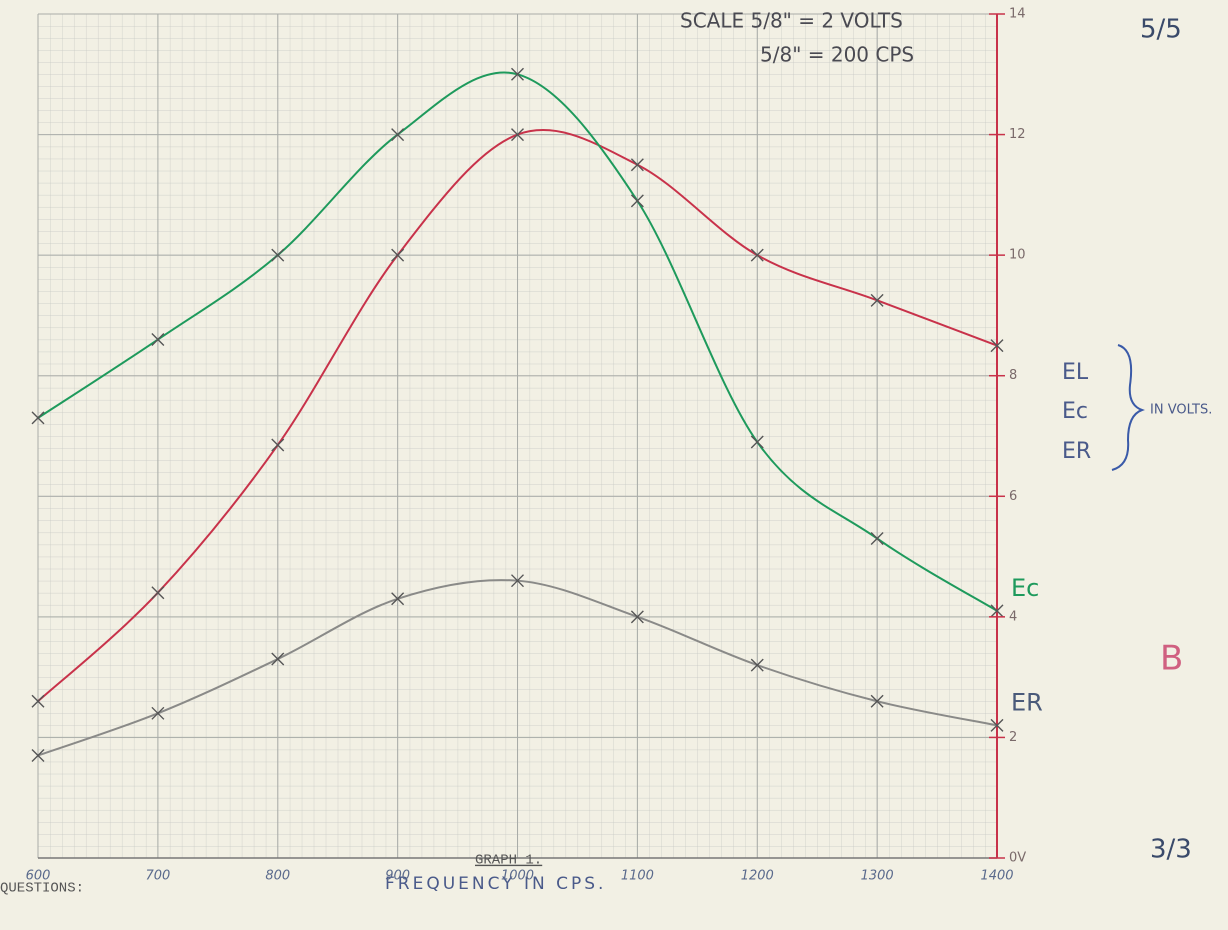 Image resolution: width=1228 pixels, height=930 pixels. Describe the element at coordinates (517, 876) in the screenshot. I see `x-tick-label: 1000` at that location.